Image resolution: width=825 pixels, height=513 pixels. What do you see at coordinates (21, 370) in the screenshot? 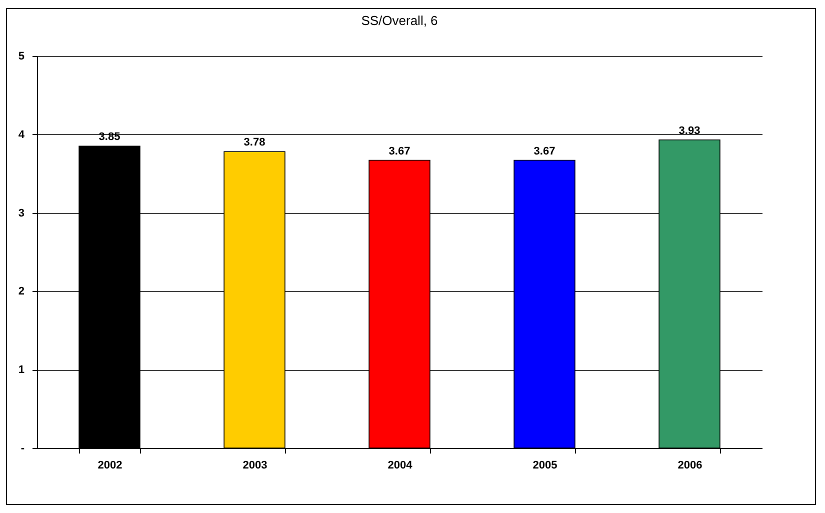
I see `y-tick-label: 1` at bounding box center [21, 370].